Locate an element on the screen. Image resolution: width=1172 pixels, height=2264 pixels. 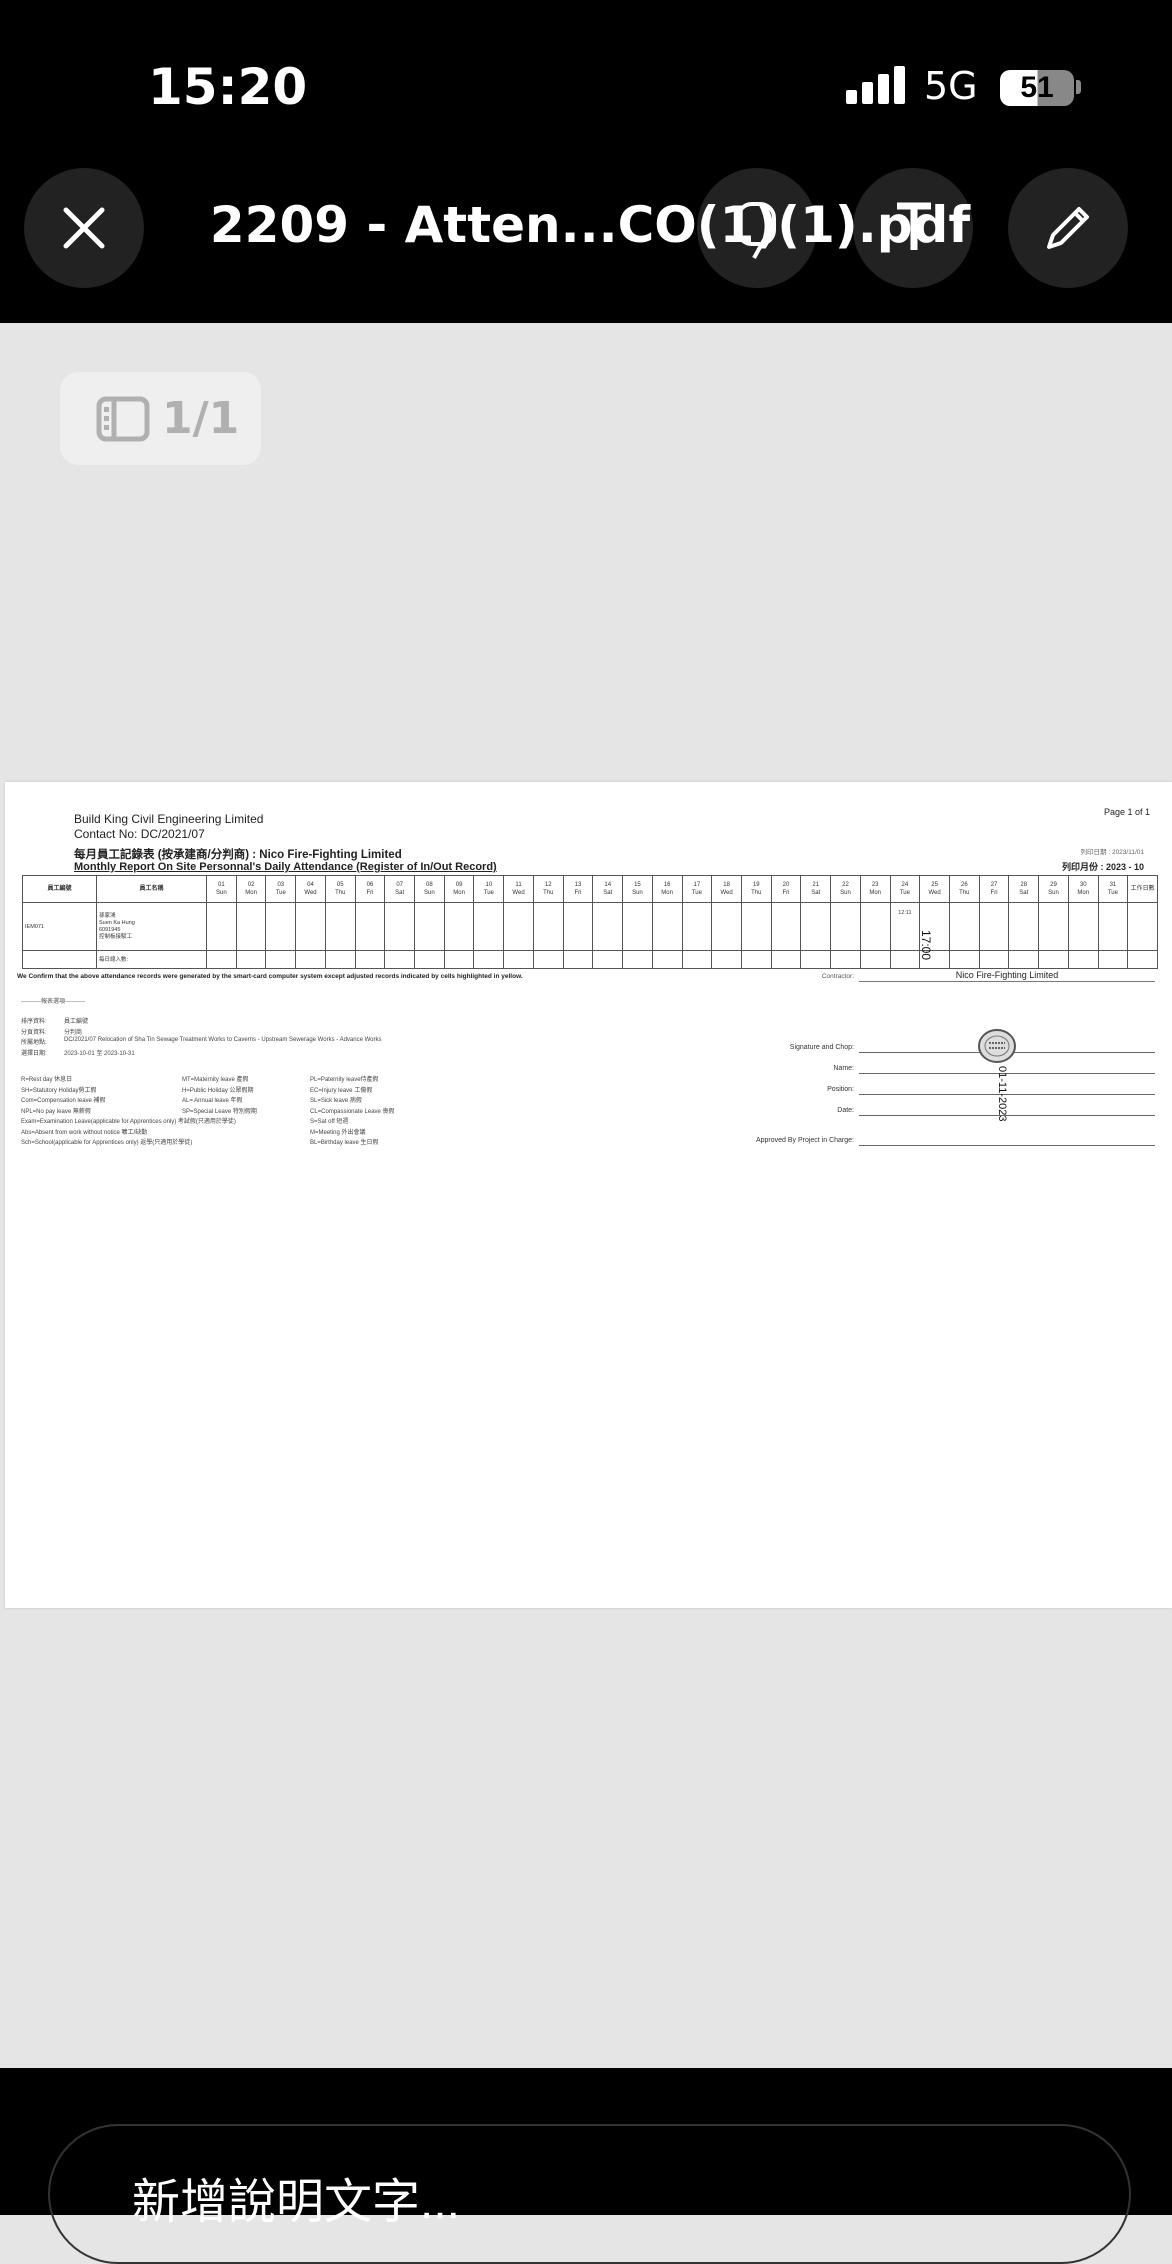
day-number: 16 is located at coordinates (667, 885).